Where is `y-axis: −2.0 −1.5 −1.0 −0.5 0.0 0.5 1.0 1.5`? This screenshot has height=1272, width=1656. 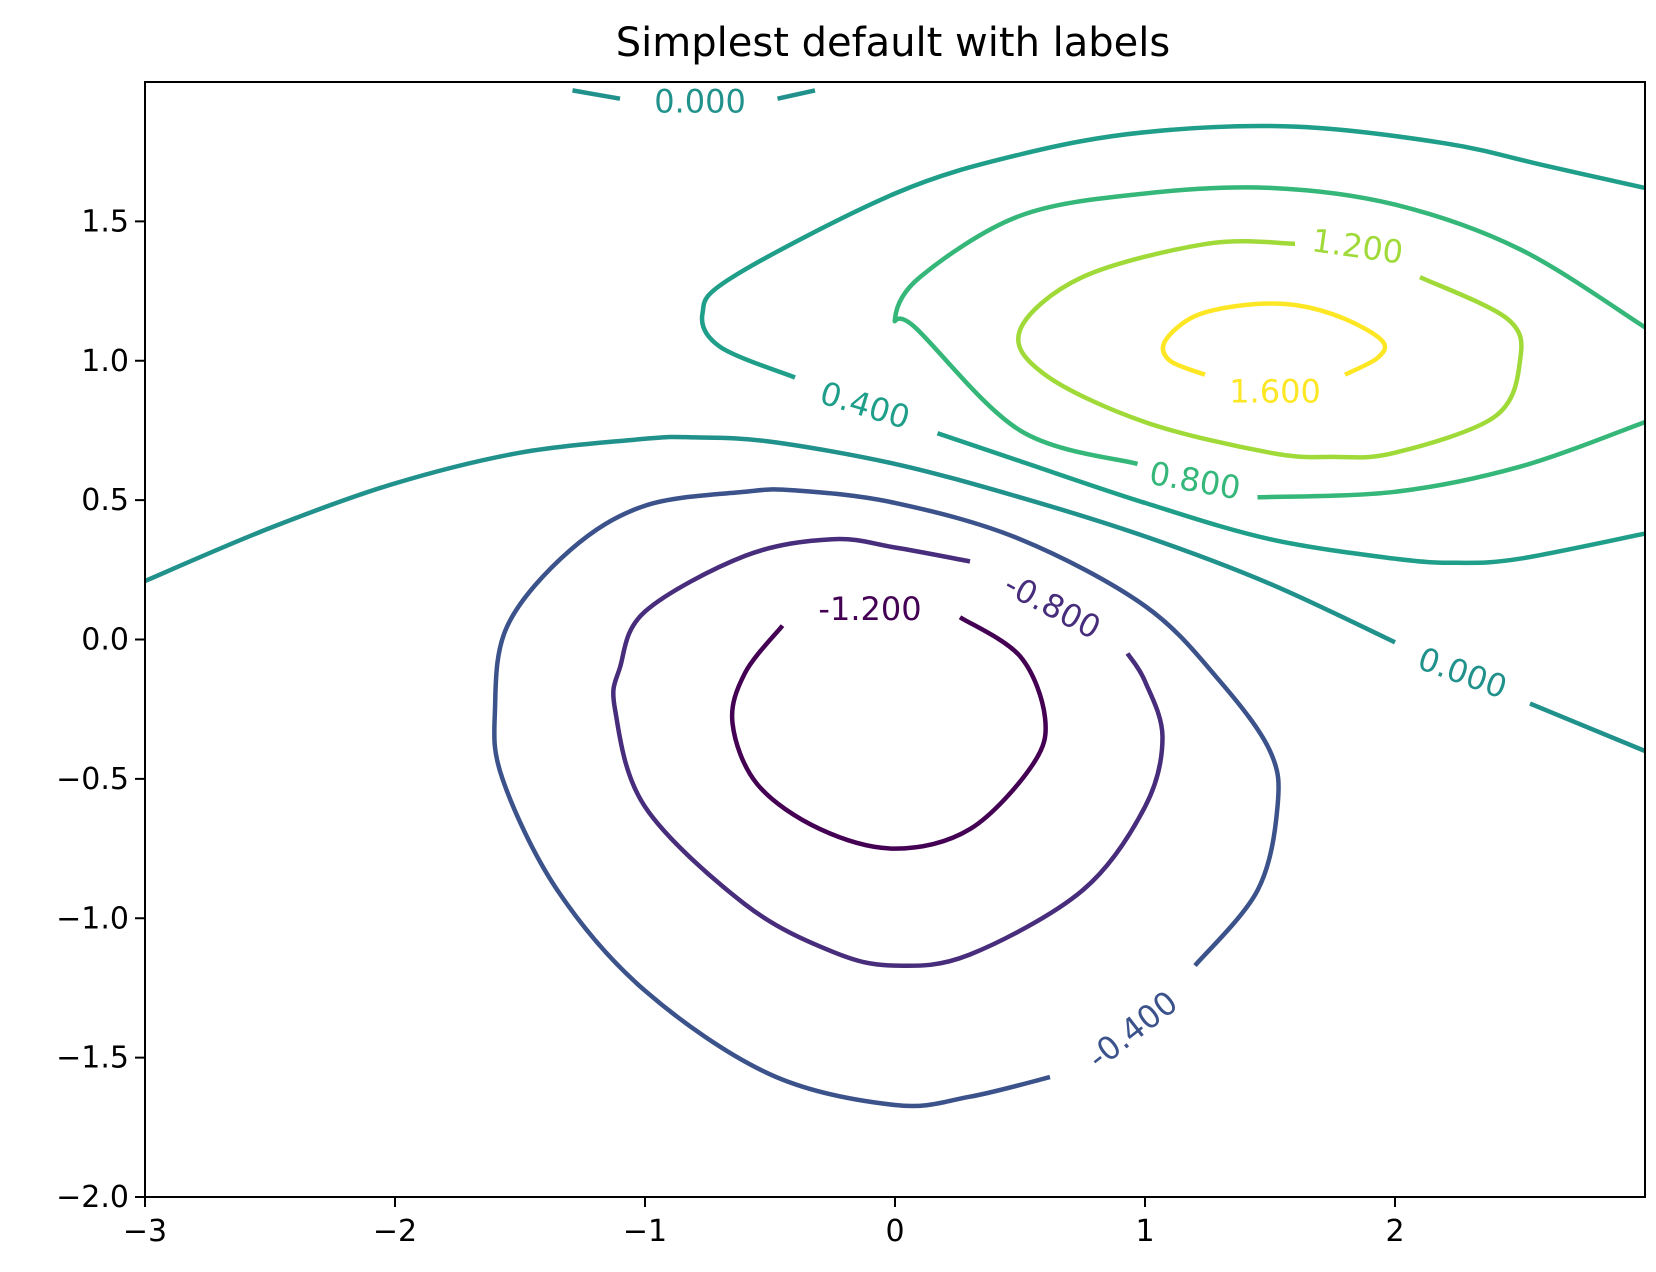 y-axis: −2.0 −1.5 −1.0 −0.5 0.0 0.5 1.0 1.5 is located at coordinates (100, 709).